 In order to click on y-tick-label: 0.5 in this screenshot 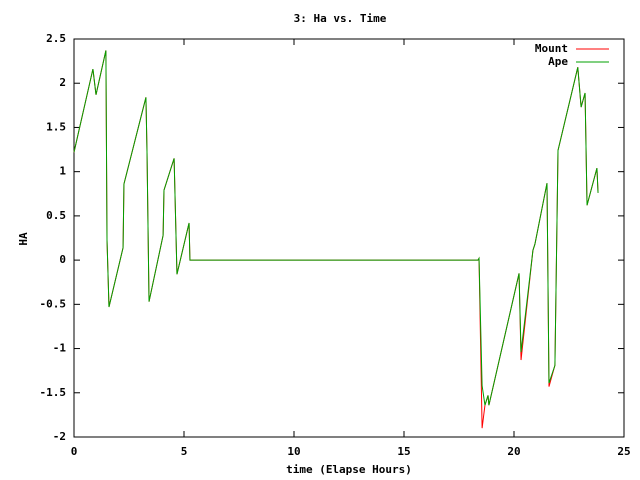, I will do `click(56, 215)`.